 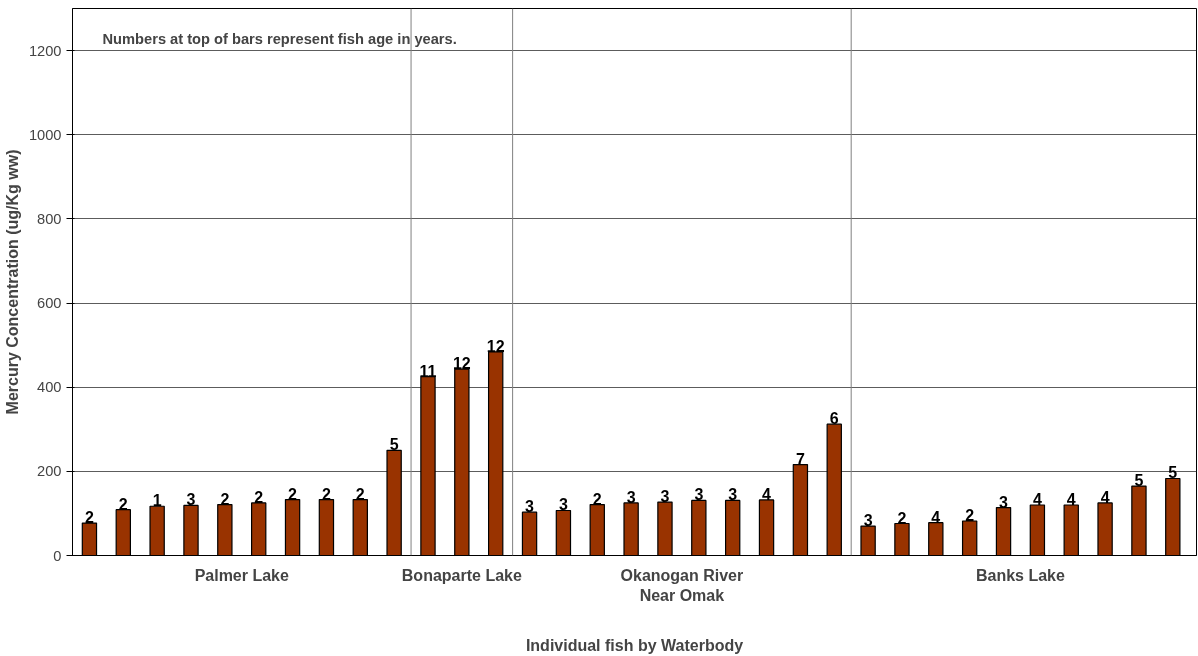 I want to click on y-tick-label: 600, so click(x=49, y=303).